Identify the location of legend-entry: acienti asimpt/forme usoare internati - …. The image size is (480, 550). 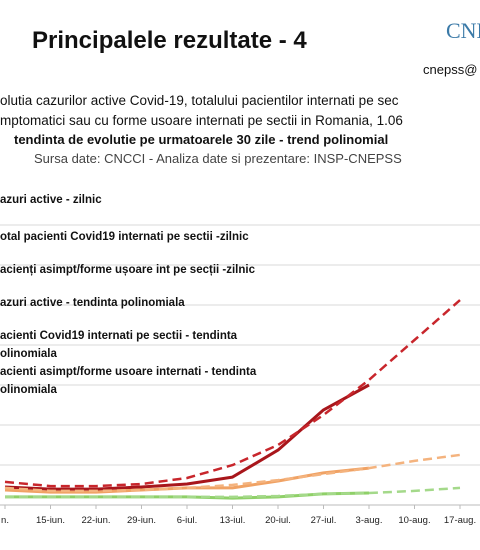
(128, 381).